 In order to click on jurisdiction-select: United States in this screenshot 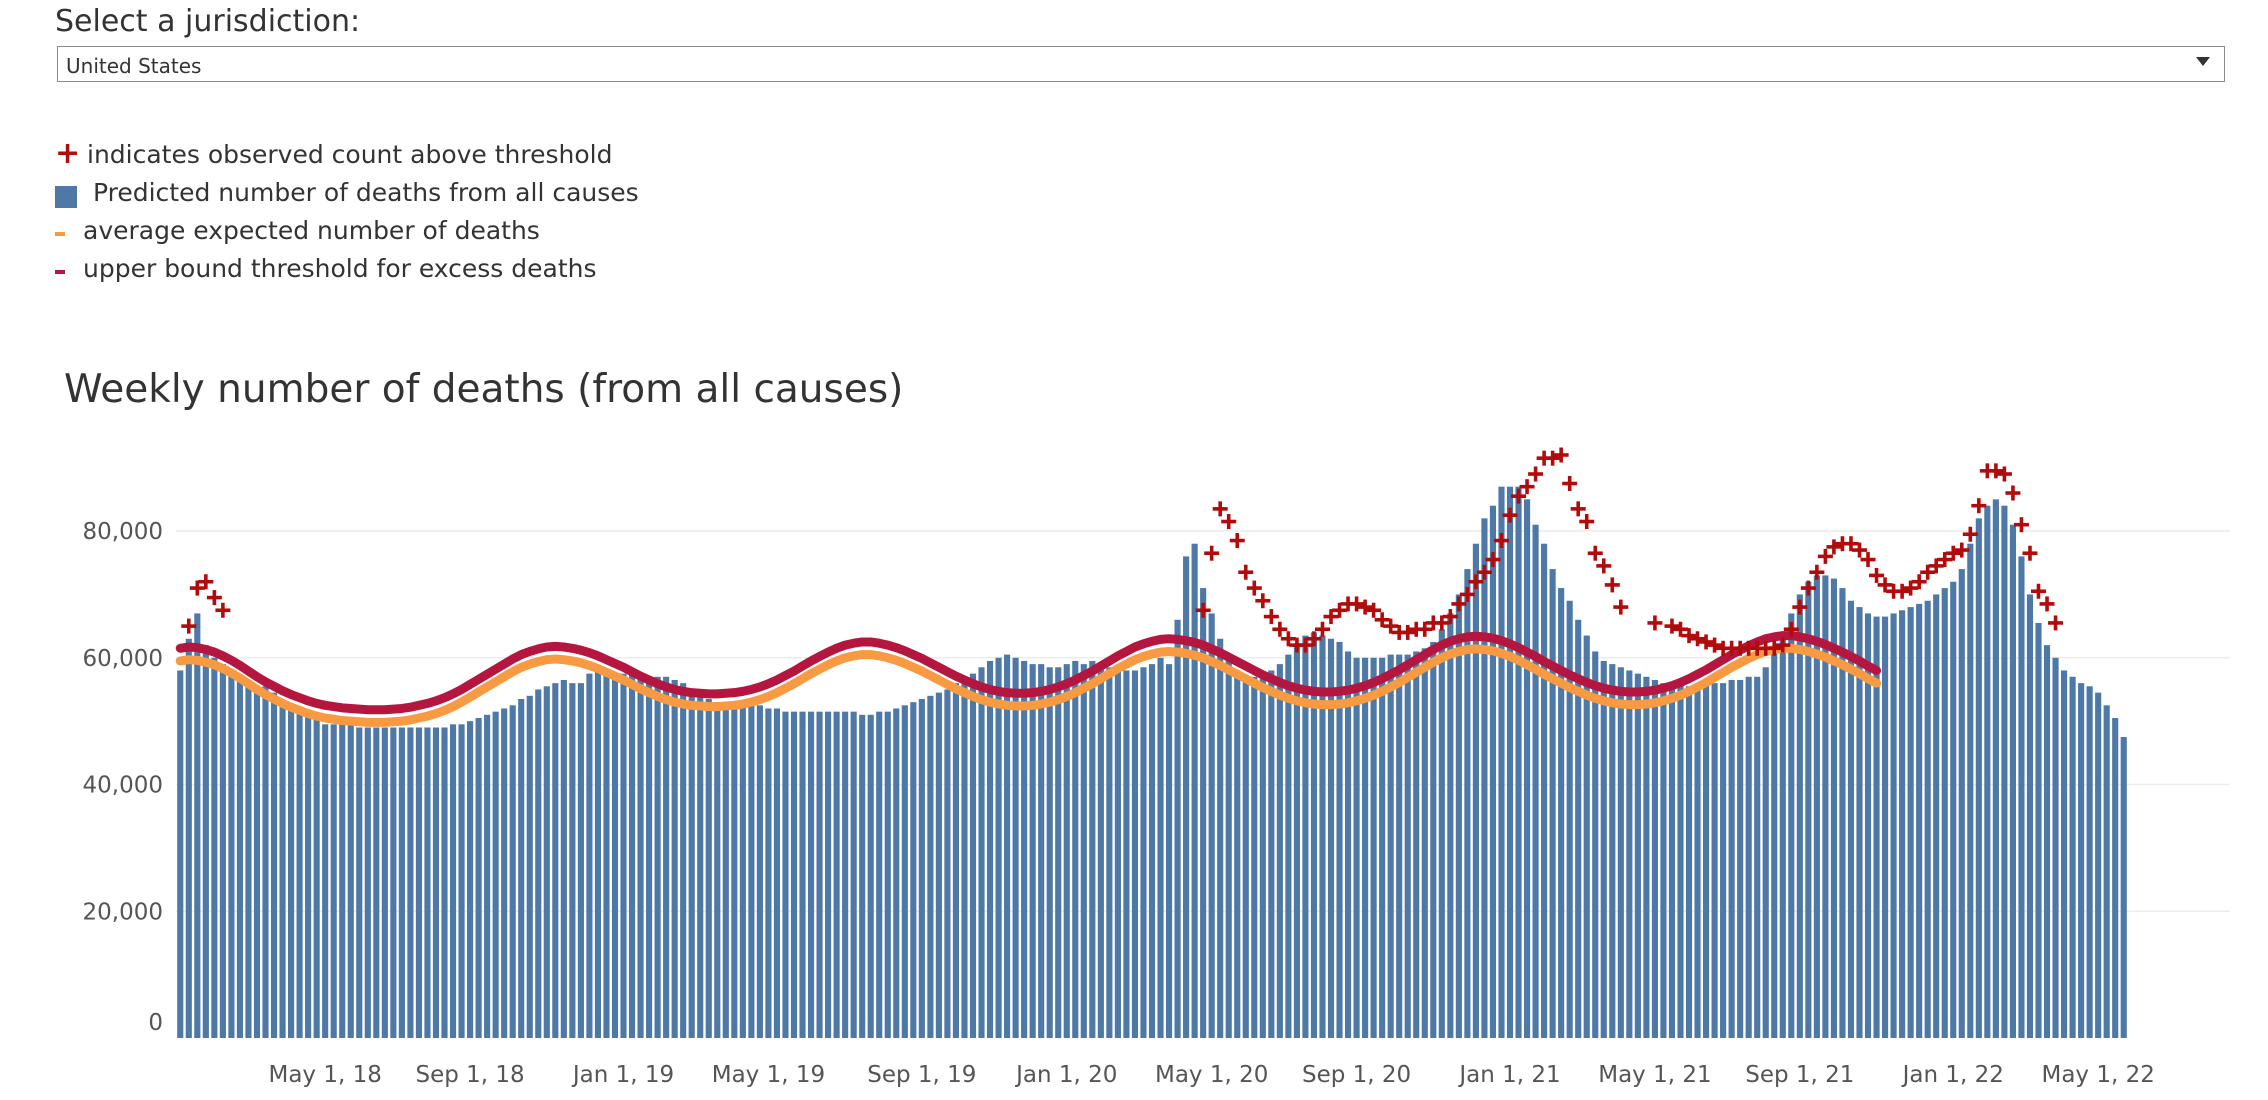, I will do `click(1141, 64)`.